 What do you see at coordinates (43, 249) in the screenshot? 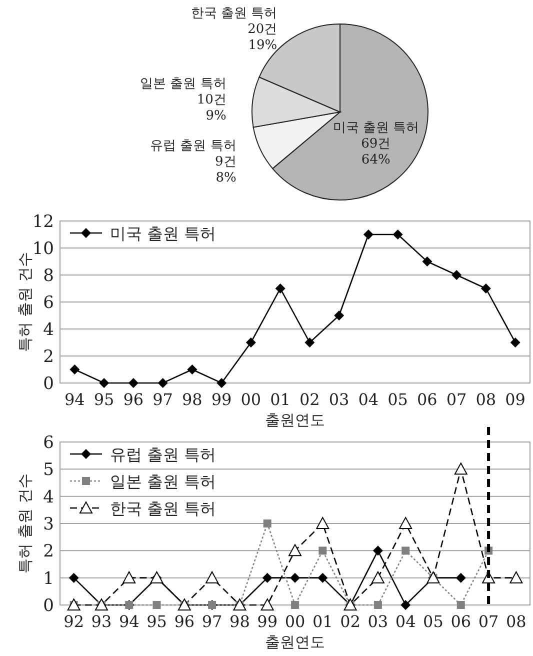
I see `y-tick-label: 10` at bounding box center [43, 249].